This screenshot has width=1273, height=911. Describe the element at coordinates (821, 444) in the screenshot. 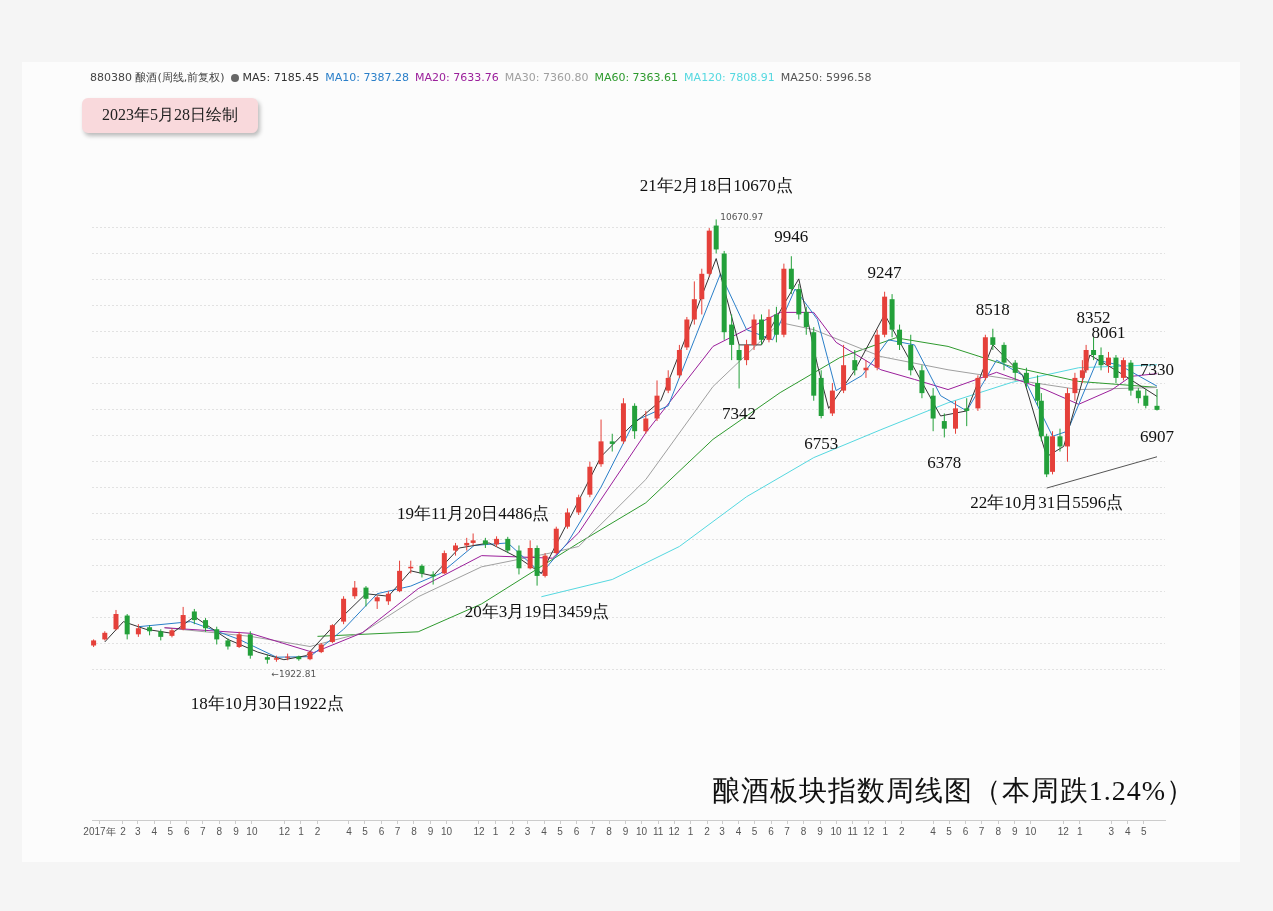

I see `annotation: 6753` at that location.